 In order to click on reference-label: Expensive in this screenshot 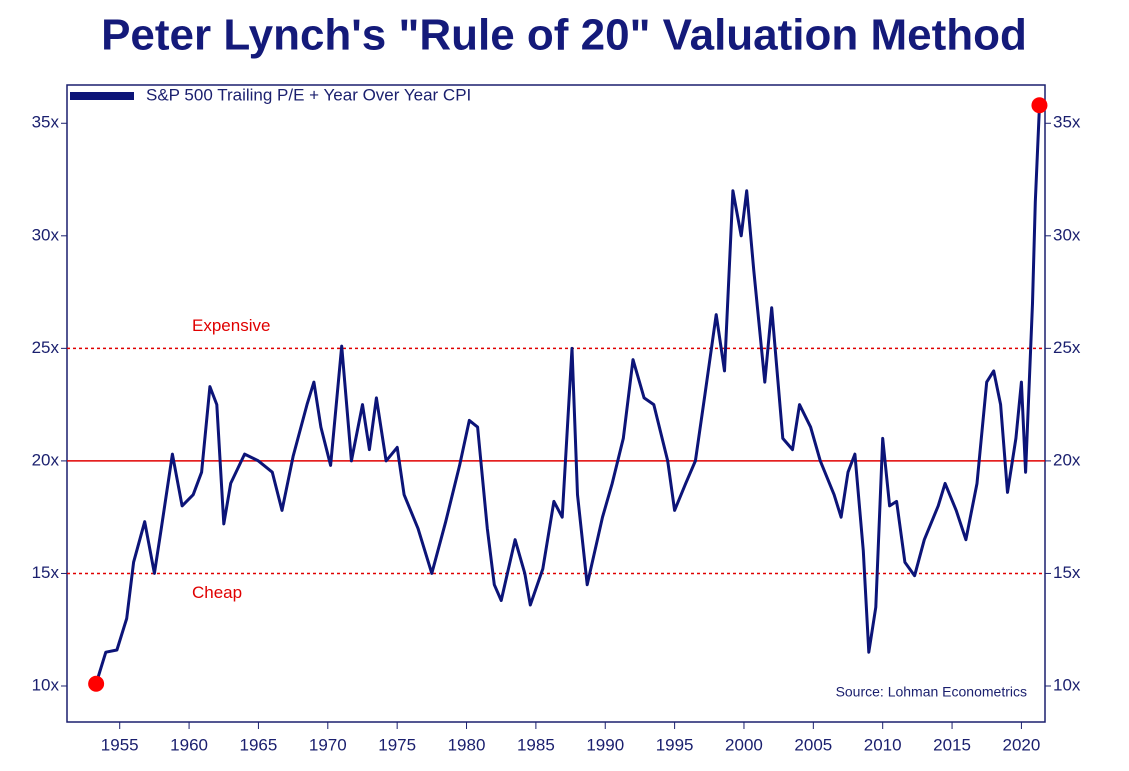, I will do `click(231, 325)`.